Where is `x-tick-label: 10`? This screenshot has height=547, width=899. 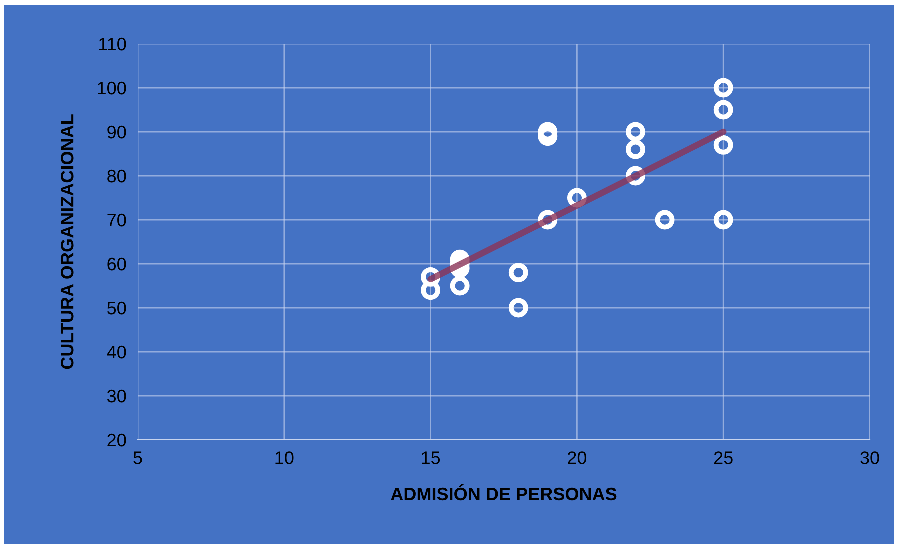
x-tick-label: 10 is located at coordinates (285, 458).